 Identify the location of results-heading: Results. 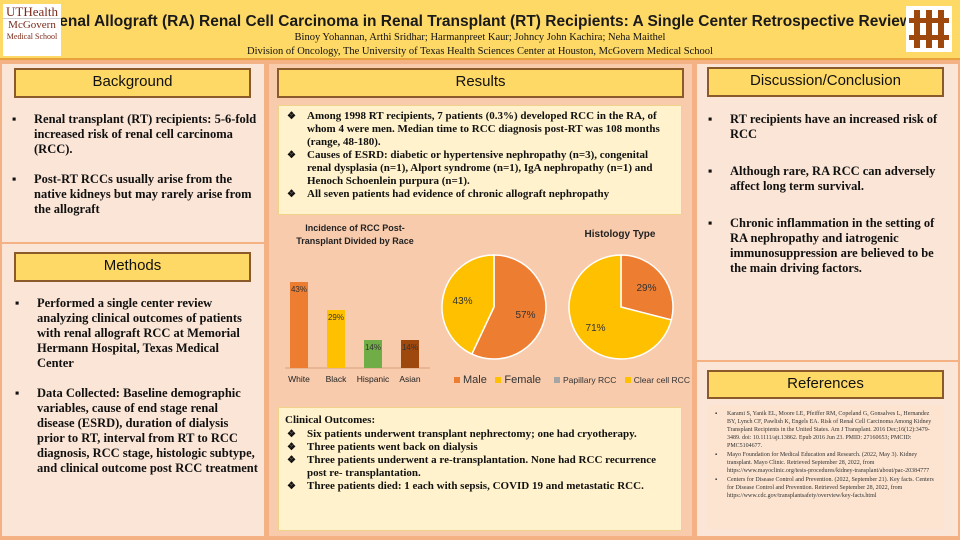
(480, 83).